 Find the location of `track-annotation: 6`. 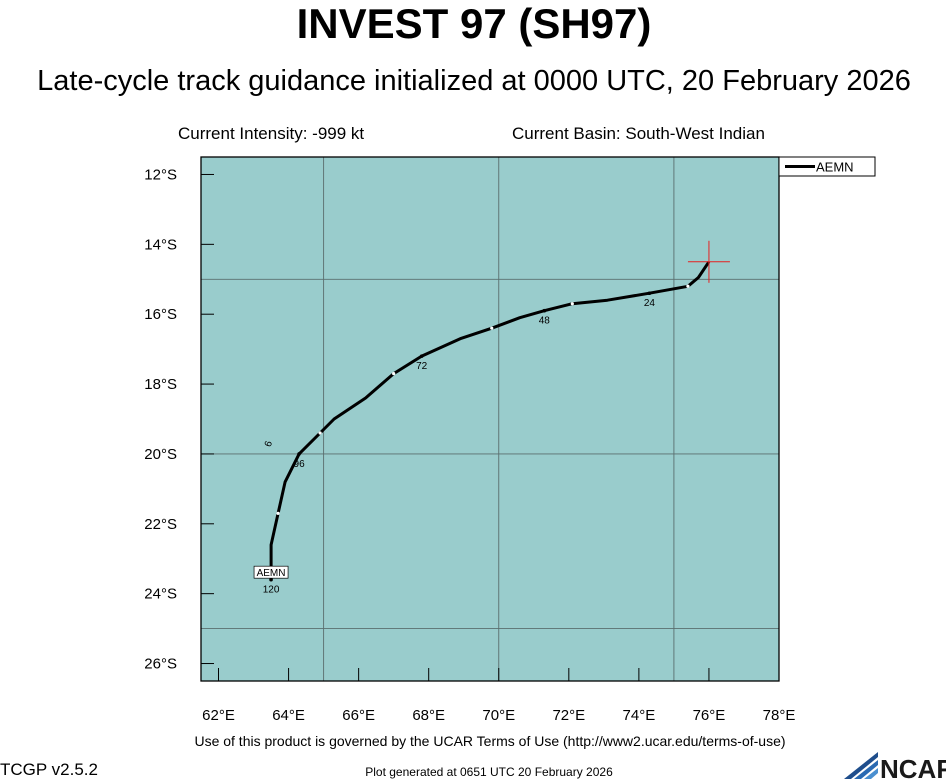

track-annotation: 6 is located at coordinates (269, 443).